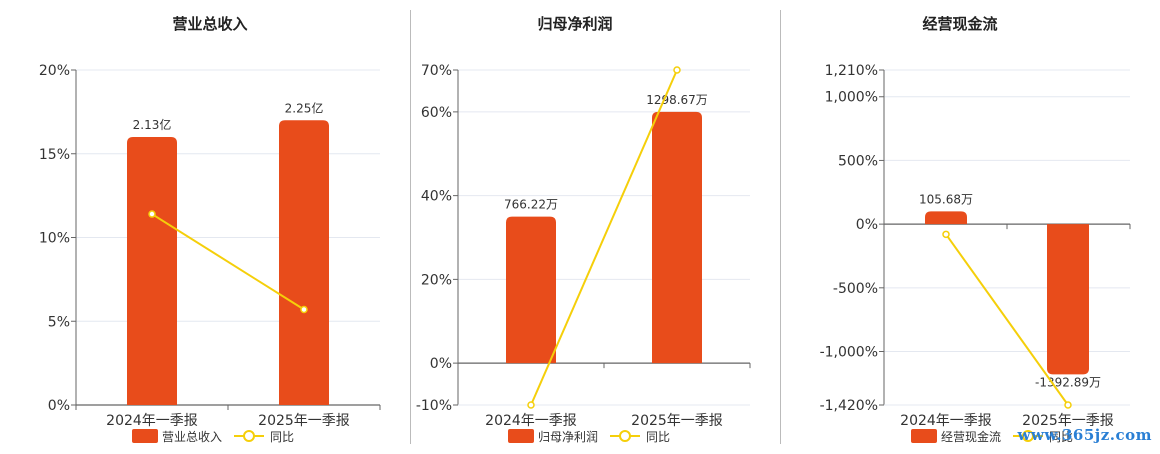 The height and width of the screenshot is (454, 1160). What do you see at coordinates (192, 437) in the screenshot?
I see `legend-bar-label: 营业总收入` at bounding box center [192, 437].